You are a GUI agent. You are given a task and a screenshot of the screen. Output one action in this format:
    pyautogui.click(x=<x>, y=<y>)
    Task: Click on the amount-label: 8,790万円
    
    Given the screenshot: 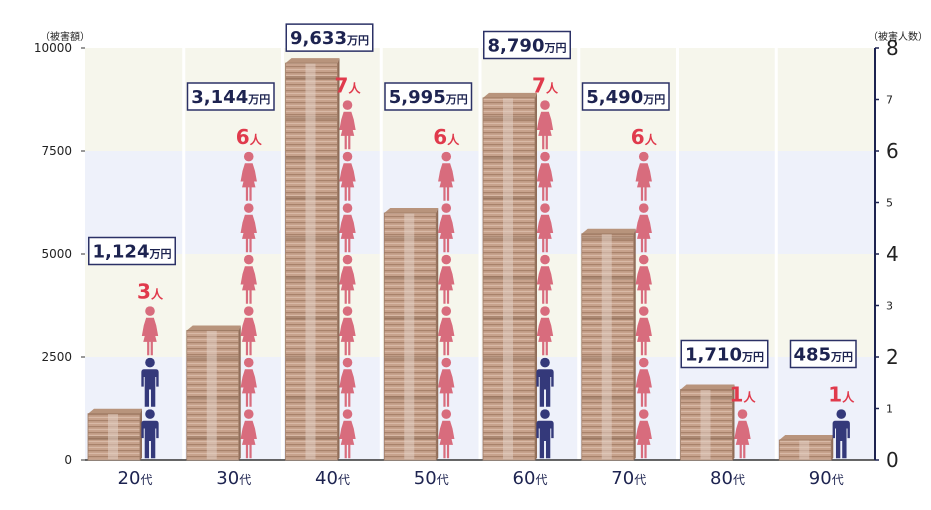 What is the action you would take?
    pyautogui.click(x=527, y=46)
    